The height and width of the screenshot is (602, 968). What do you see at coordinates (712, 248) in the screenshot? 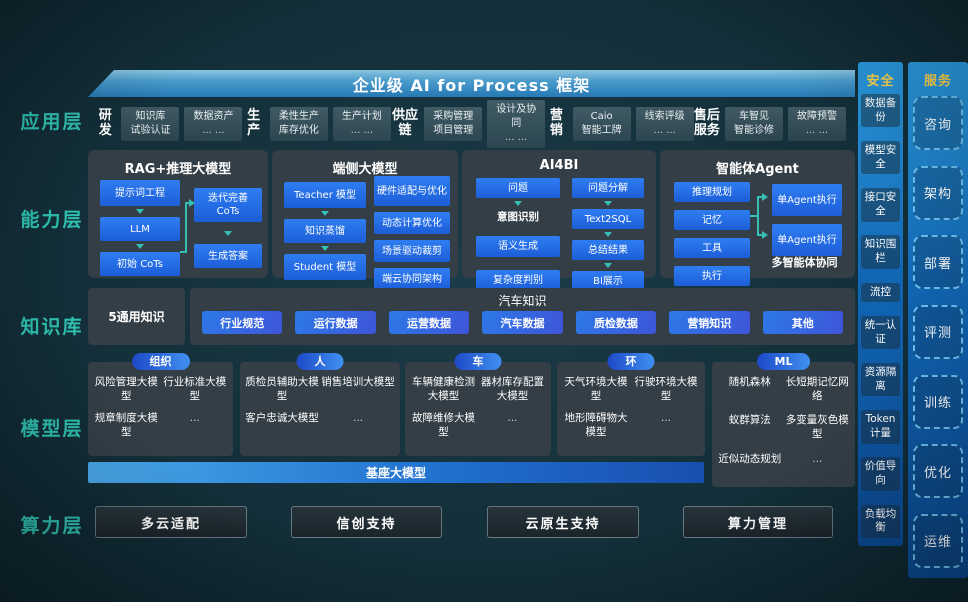
I see `flow-node: 工具` at bounding box center [712, 248].